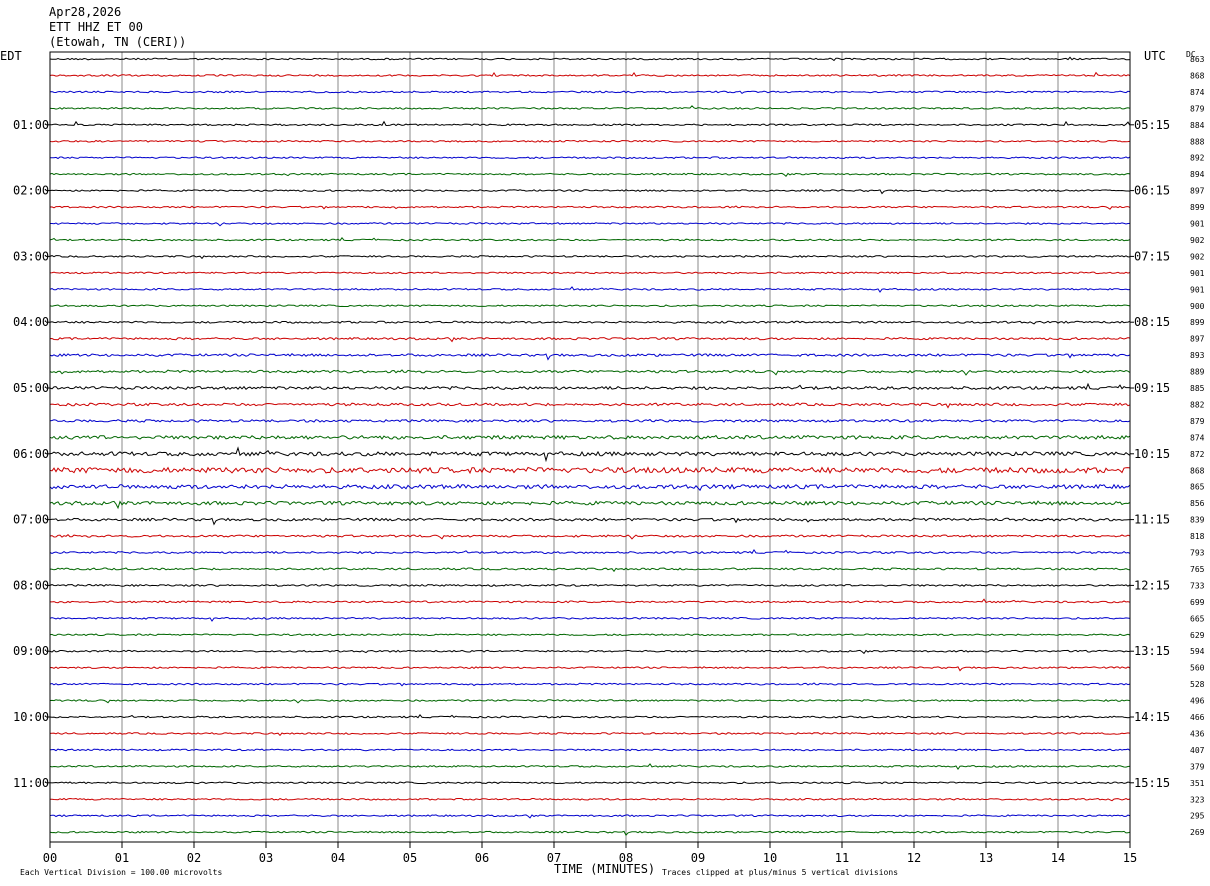  Describe the element at coordinates (1197, 355) in the screenshot. I see `dc-value-label: 893` at that location.